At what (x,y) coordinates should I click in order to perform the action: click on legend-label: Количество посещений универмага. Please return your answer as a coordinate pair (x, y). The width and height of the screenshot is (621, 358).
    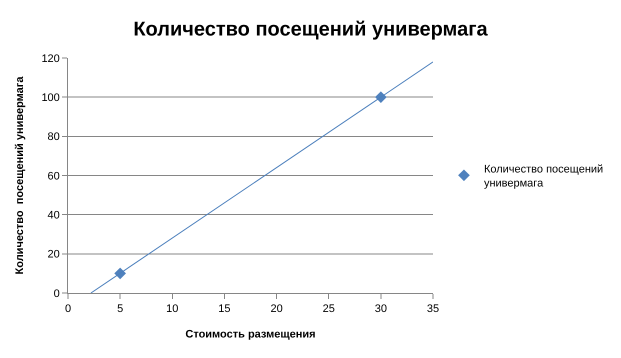
    Looking at the image, I should click on (544, 176).